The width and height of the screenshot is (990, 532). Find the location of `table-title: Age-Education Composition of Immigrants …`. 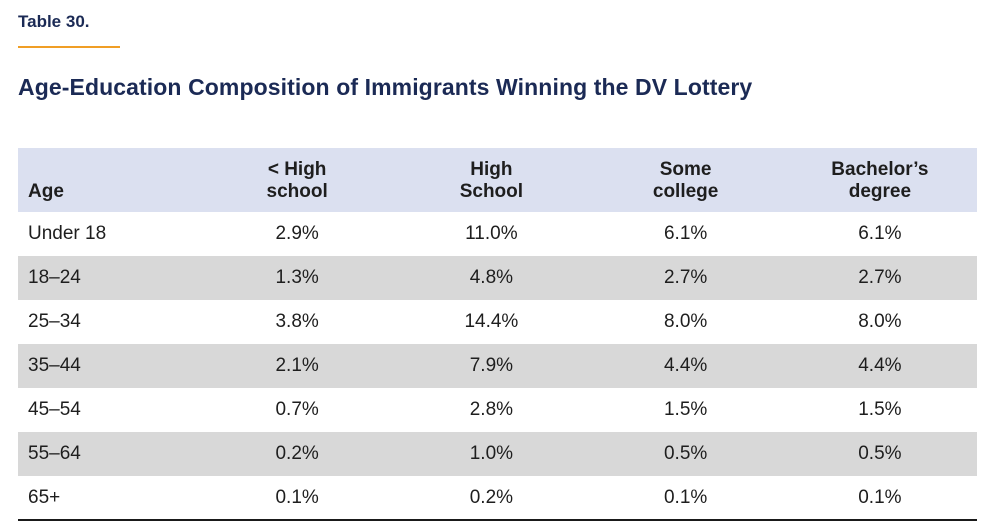

table-title: Age-Education Composition of Immigrants … is located at coordinates (385, 87).